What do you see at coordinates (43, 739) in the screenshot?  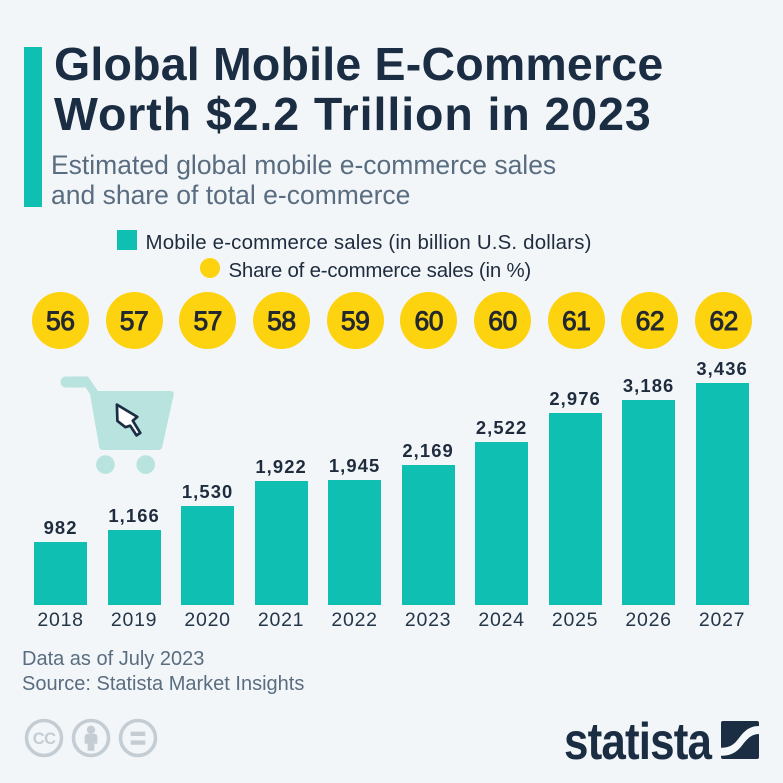 I see `svg-text: CC` at bounding box center [43, 739].